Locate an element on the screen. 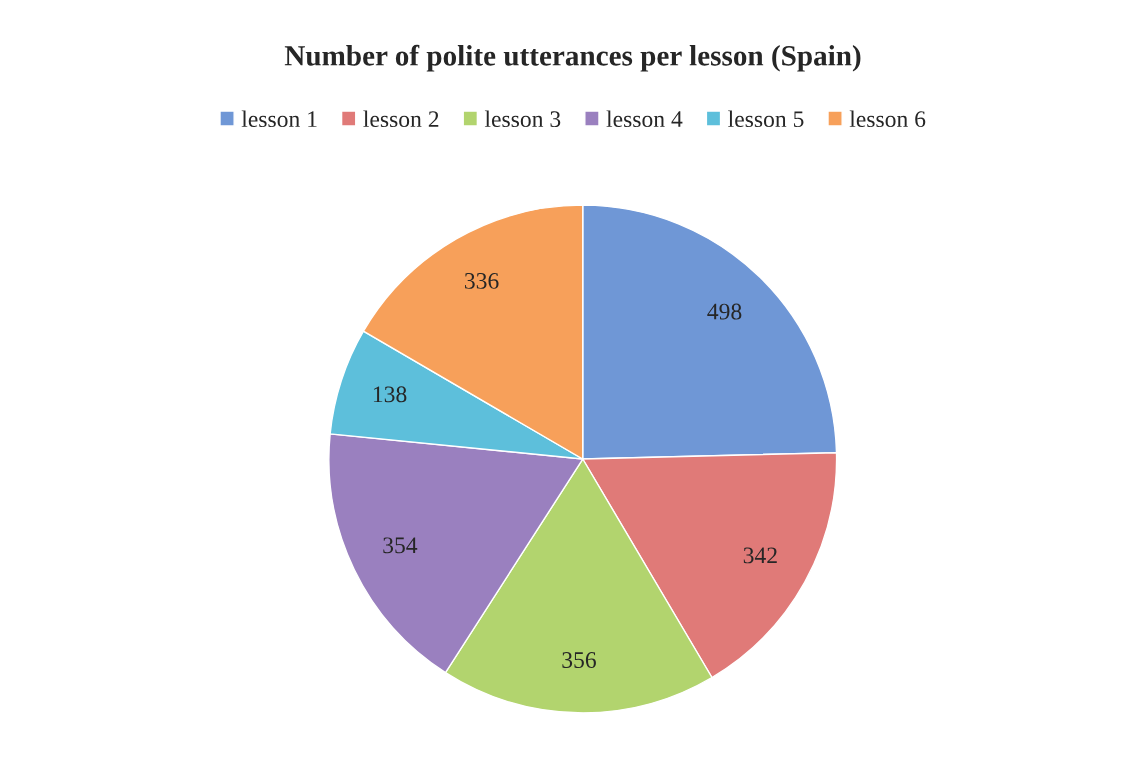  chart-title: Number of polite utterances per lesson (Spain) is located at coordinates (572, 58).